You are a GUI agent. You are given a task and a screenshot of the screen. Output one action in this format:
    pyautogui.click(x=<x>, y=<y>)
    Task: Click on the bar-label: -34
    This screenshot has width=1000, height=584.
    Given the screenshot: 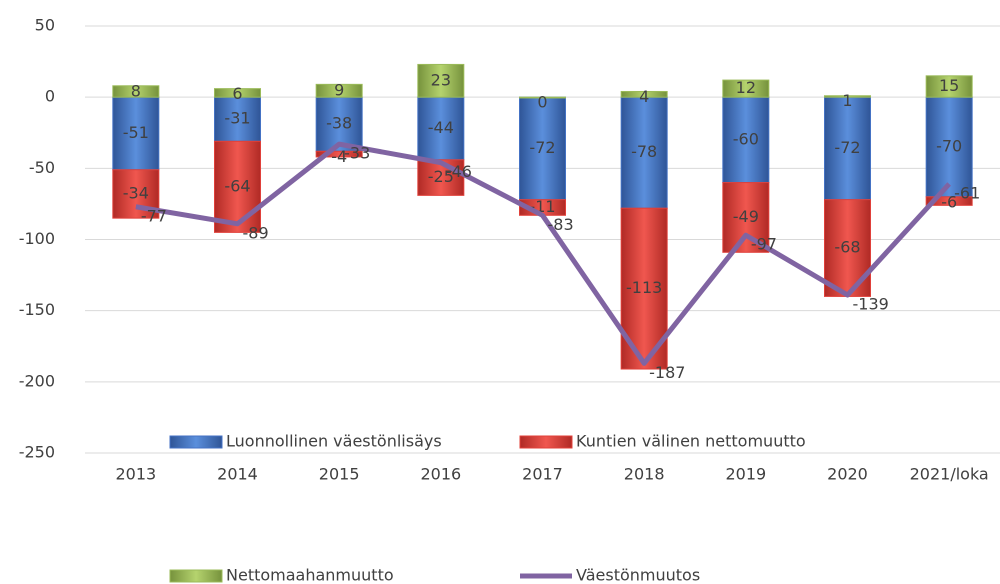 What is the action you would take?
    pyautogui.click(x=136, y=192)
    